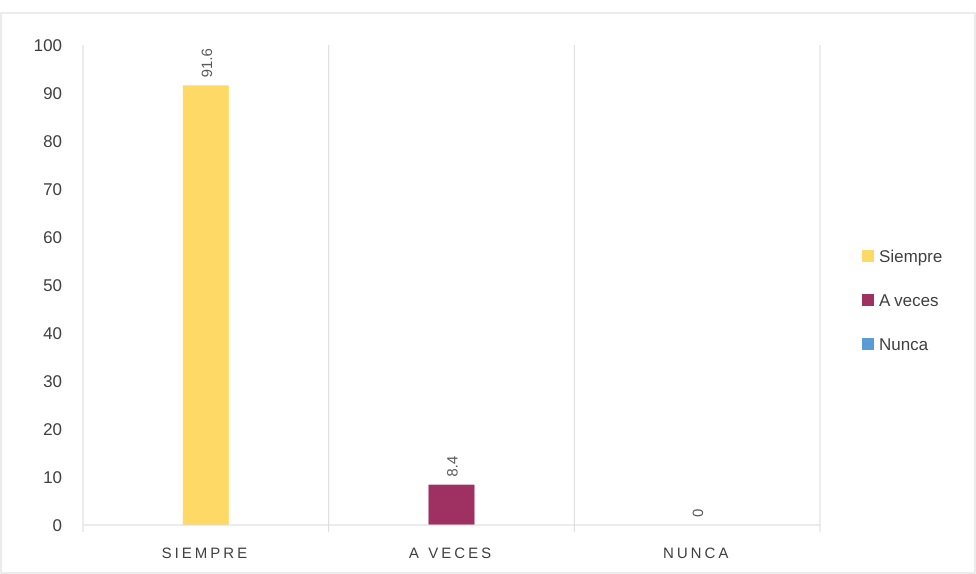 This screenshot has width=976, height=574. What do you see at coordinates (52, 189) in the screenshot?
I see `y-tick-label: 70` at bounding box center [52, 189].